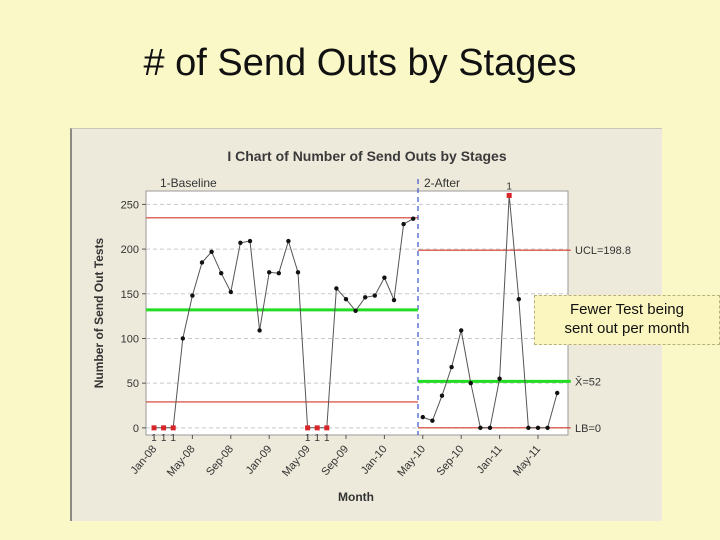 This screenshot has width=720, height=540. I want to click on stage-label: 2-After, so click(442, 183).